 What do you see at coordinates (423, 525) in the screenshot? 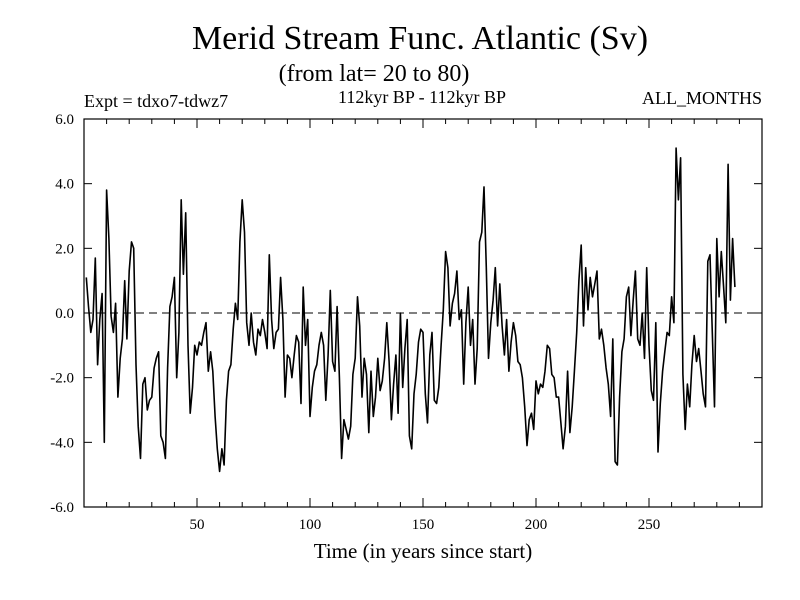
I see `x-tick-label: 150` at bounding box center [423, 525].